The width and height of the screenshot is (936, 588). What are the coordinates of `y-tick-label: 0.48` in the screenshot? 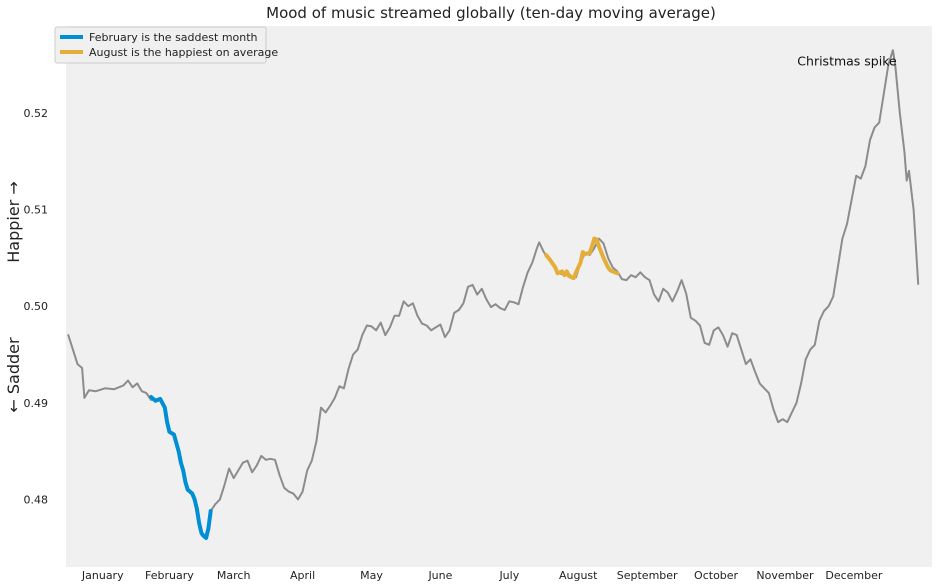 It's located at (36, 499).